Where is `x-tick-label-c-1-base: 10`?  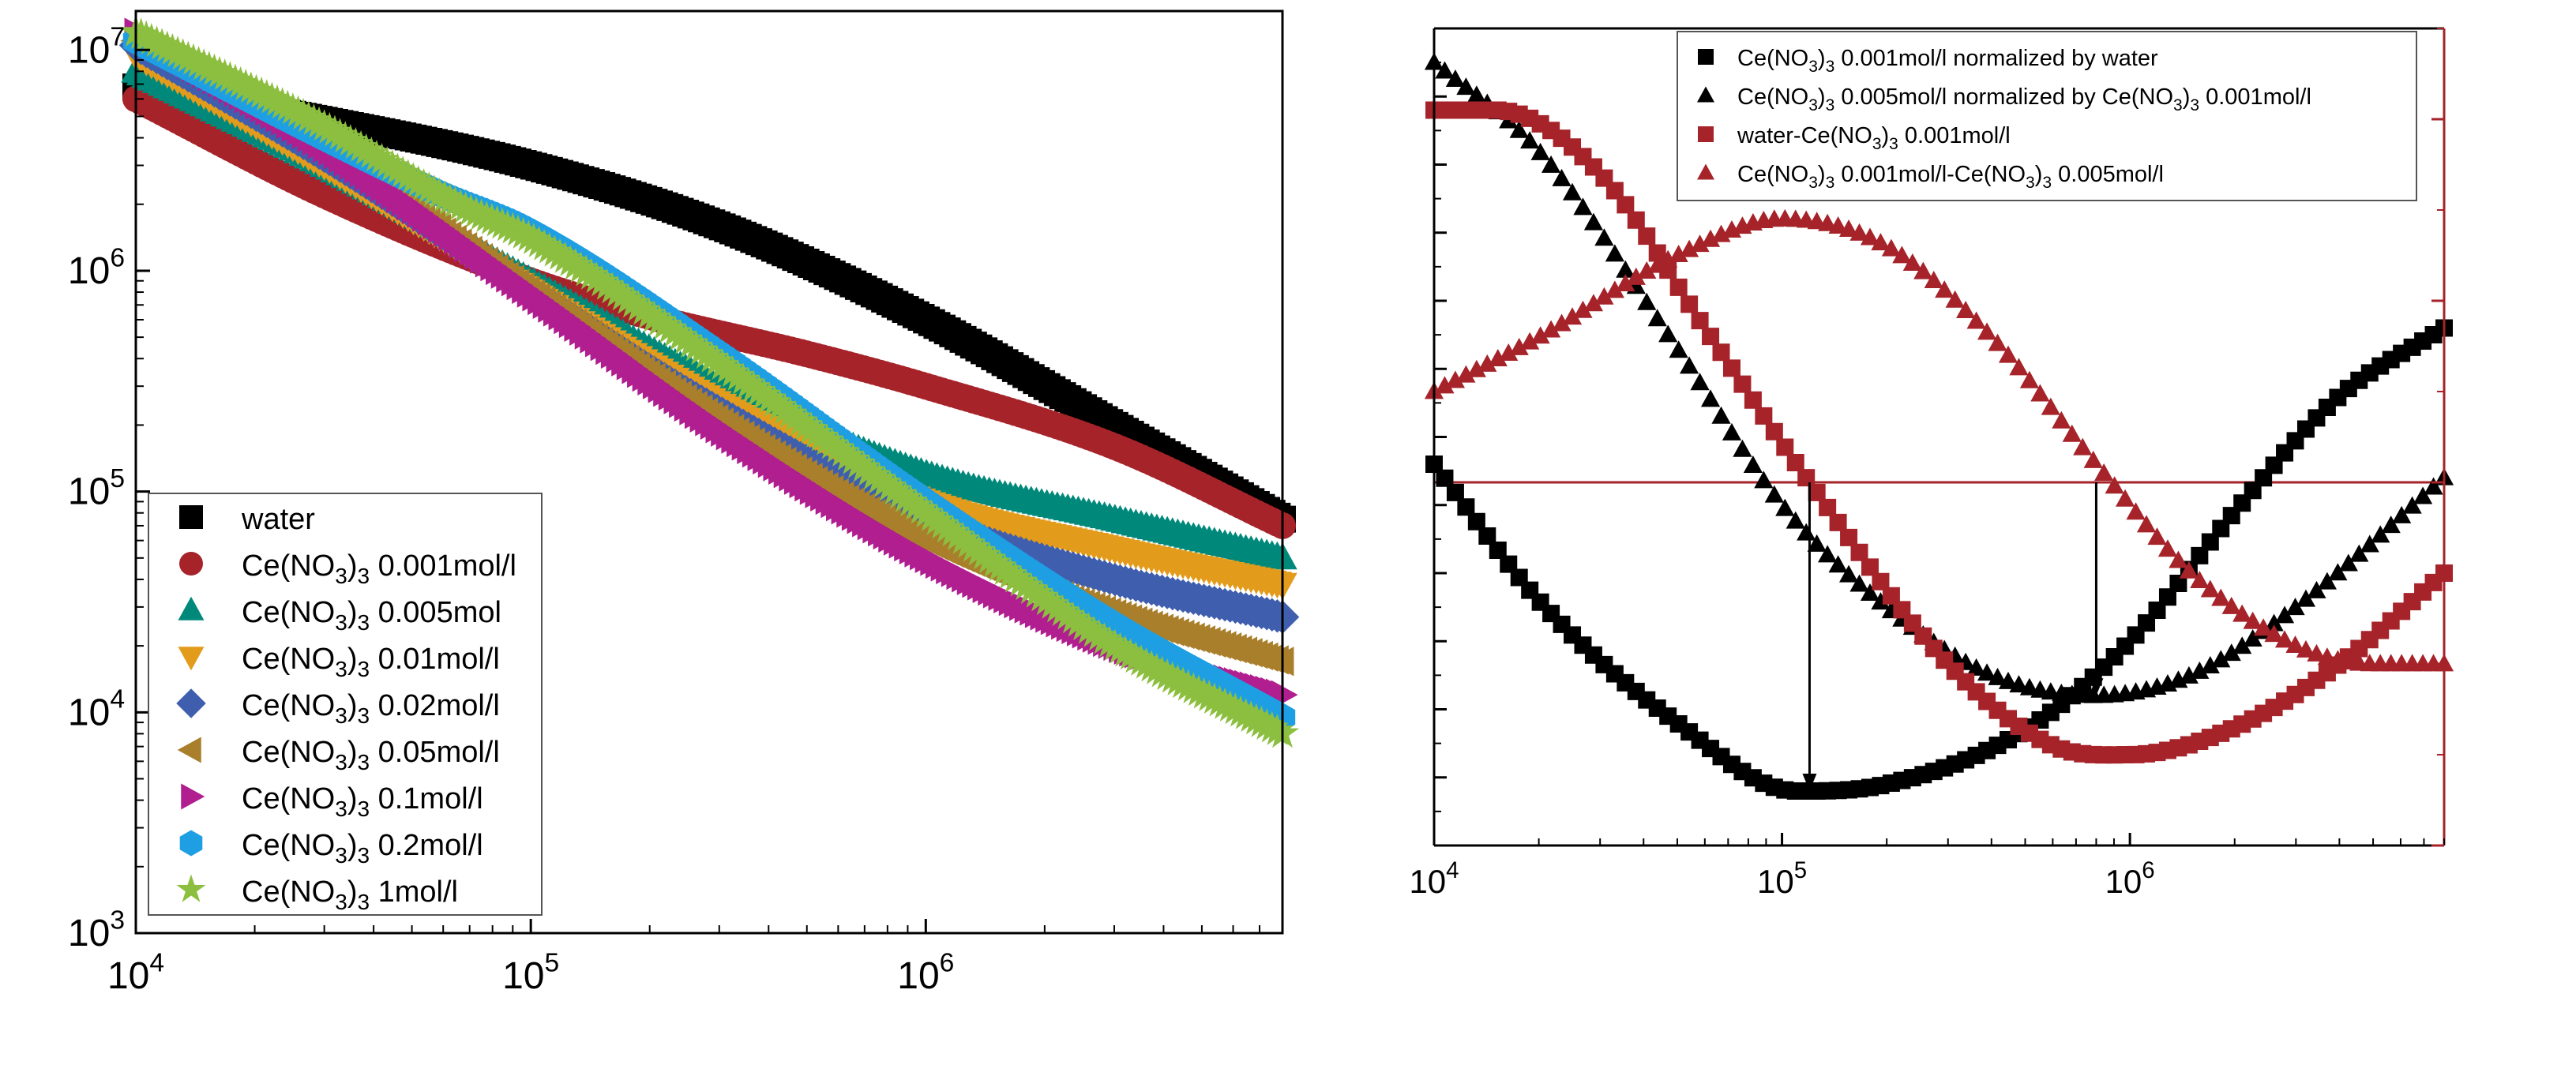 x-tick-label-c-1-base: 10 is located at coordinates (523, 976).